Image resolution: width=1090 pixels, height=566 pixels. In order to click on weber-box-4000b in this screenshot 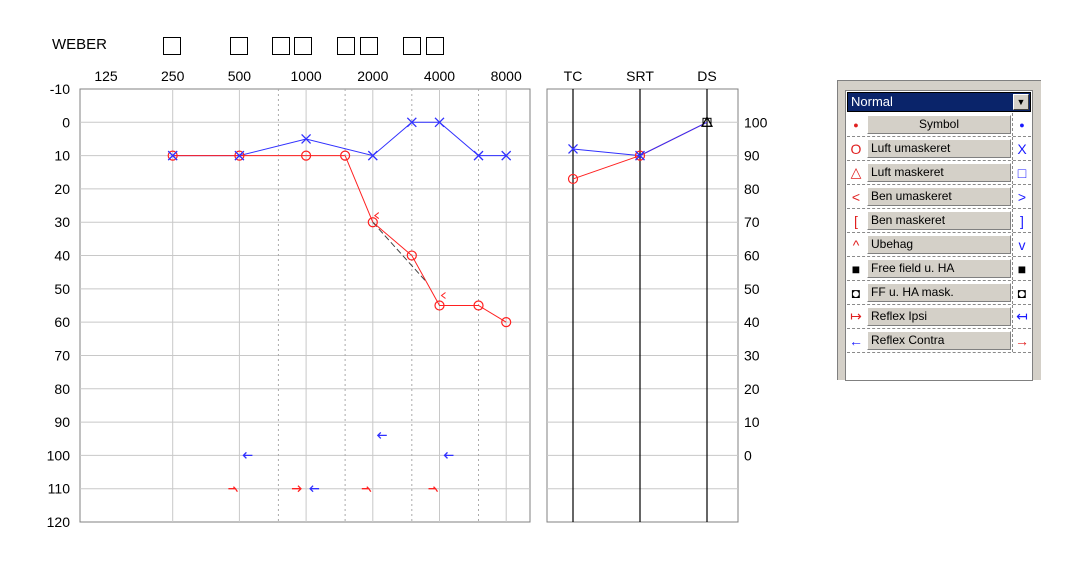, I will do `click(435, 46)`.